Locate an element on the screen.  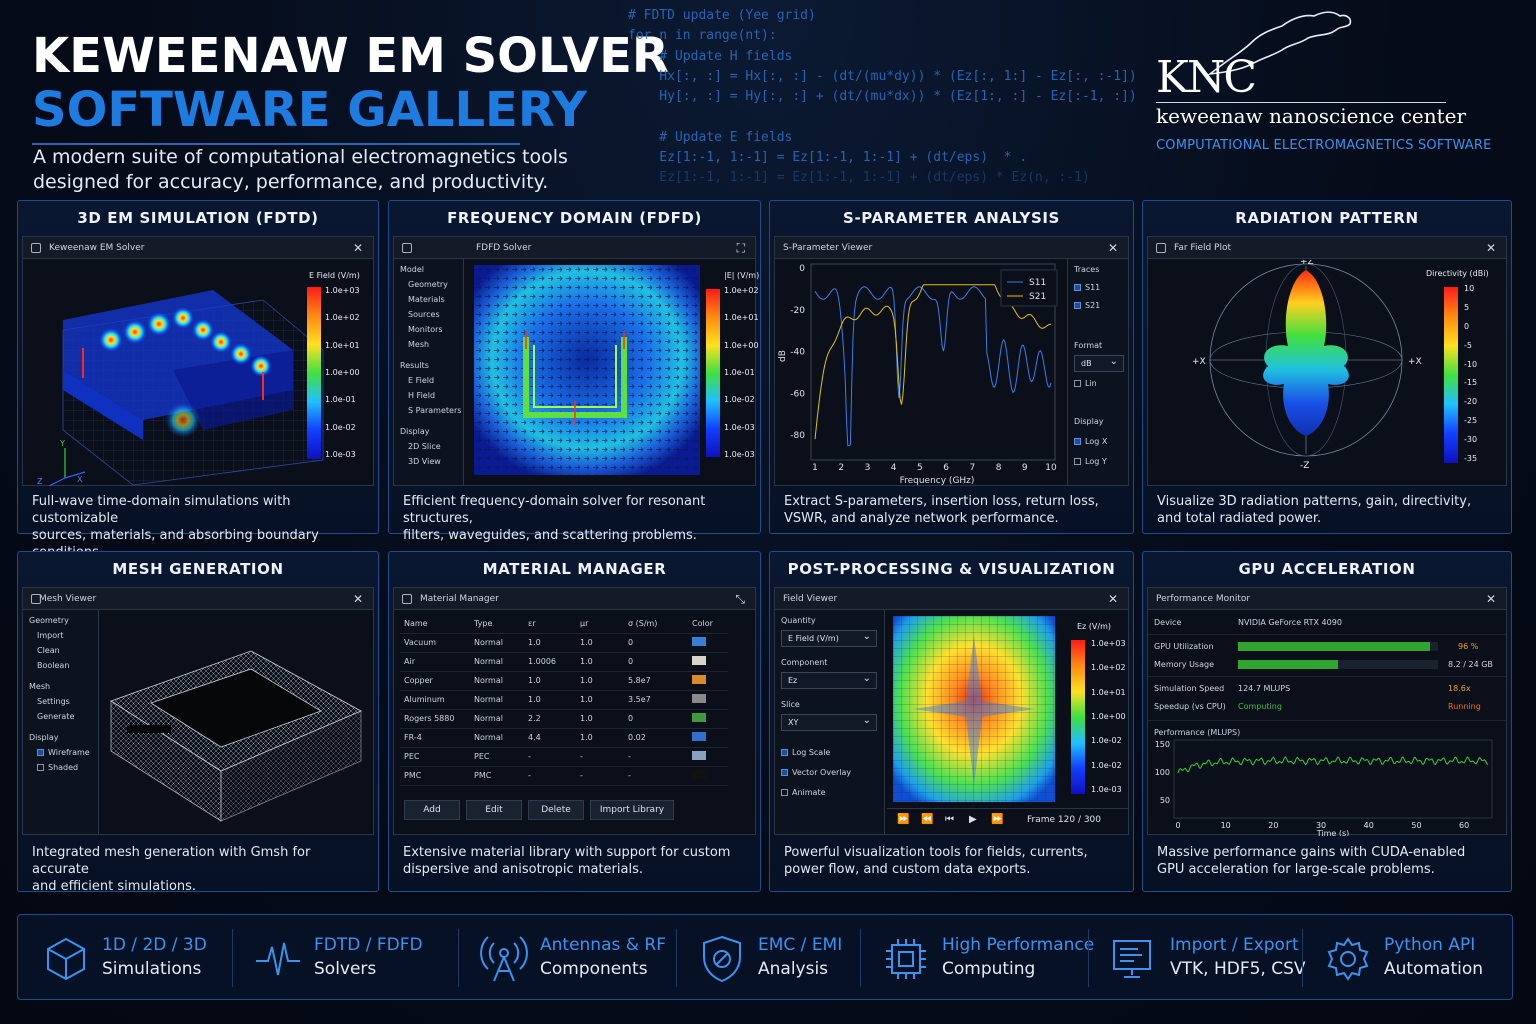
maximize-icon: ⛶ is located at coordinates (740, 248).